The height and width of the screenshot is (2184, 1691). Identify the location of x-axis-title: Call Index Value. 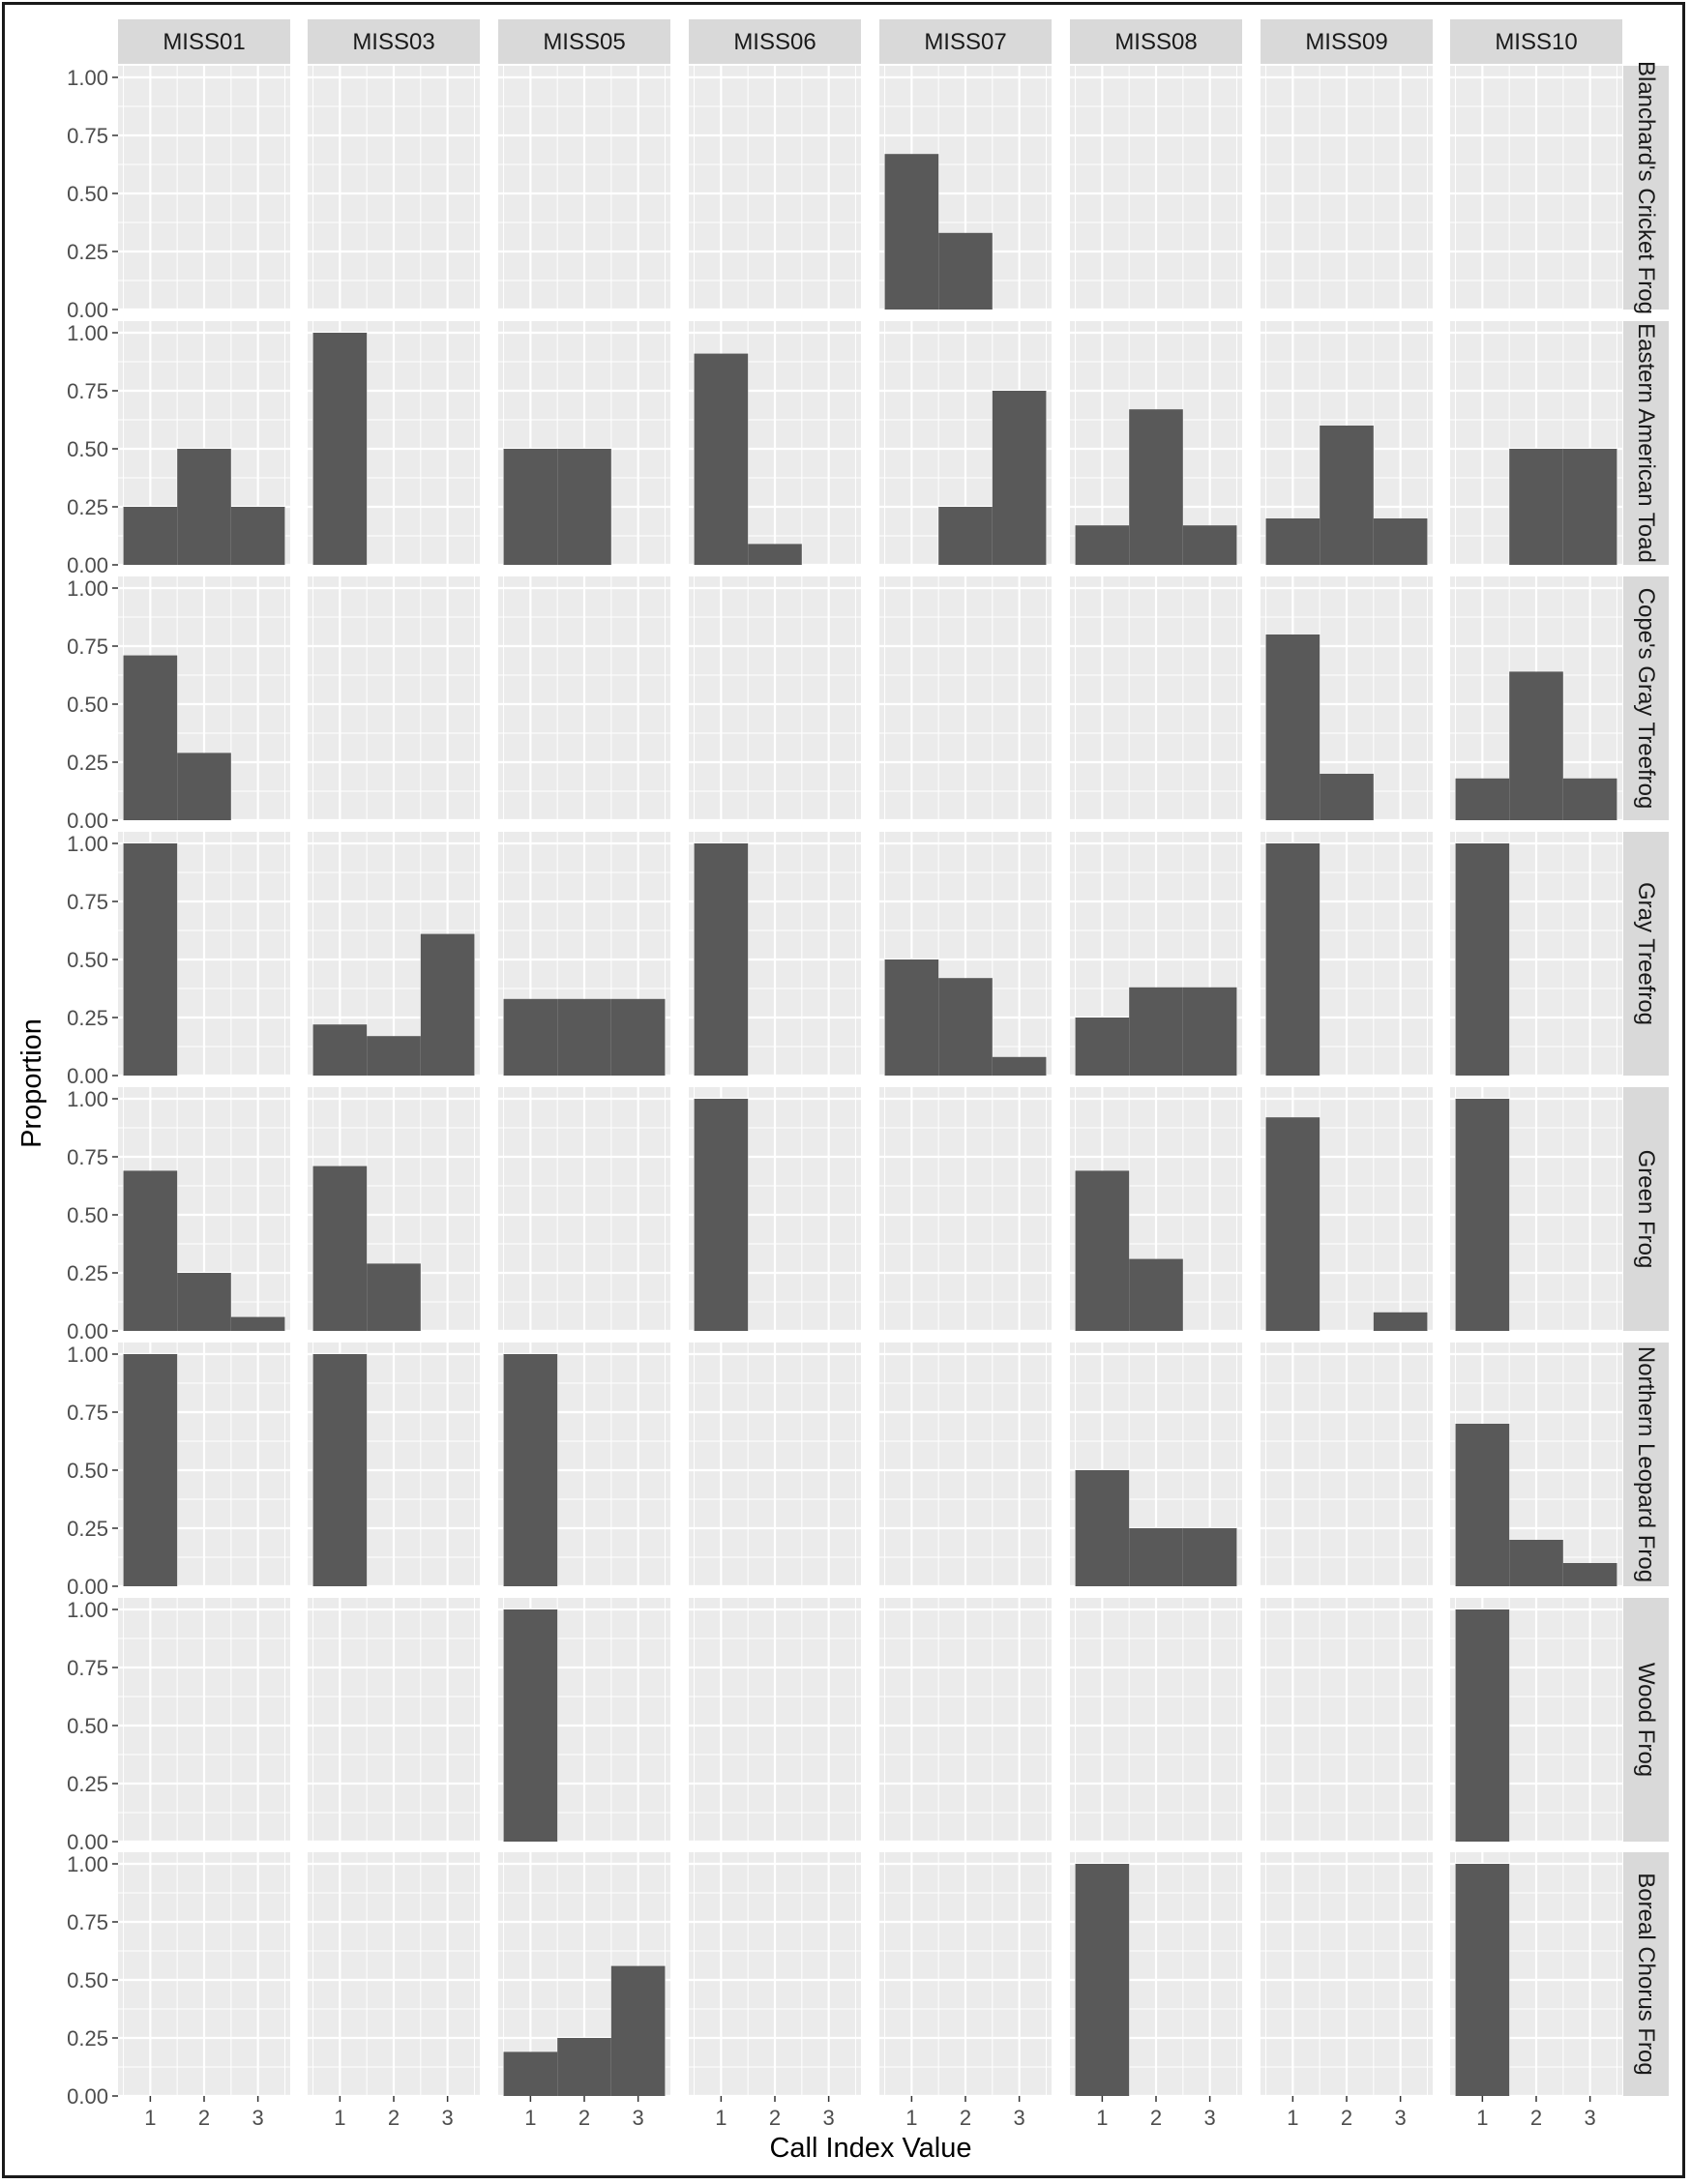
(870, 2148).